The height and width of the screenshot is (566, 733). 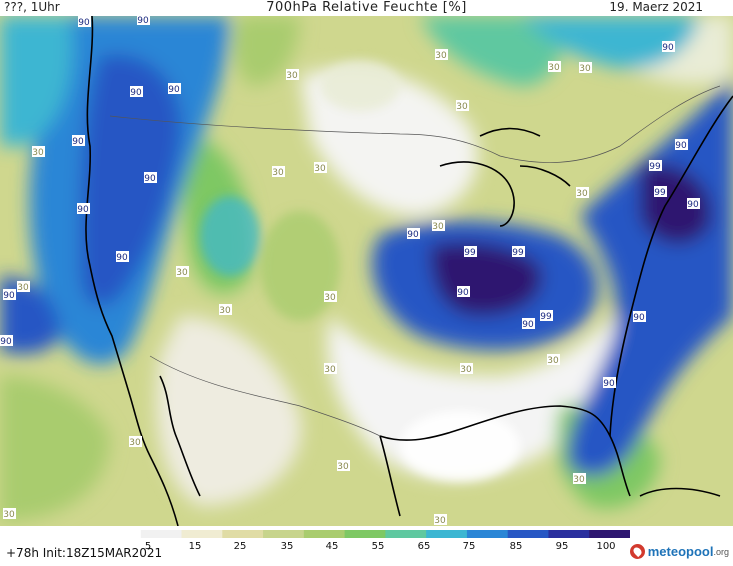 What do you see at coordinates (424, 546) in the screenshot?
I see `colorbar-tick-label: 65` at bounding box center [424, 546].